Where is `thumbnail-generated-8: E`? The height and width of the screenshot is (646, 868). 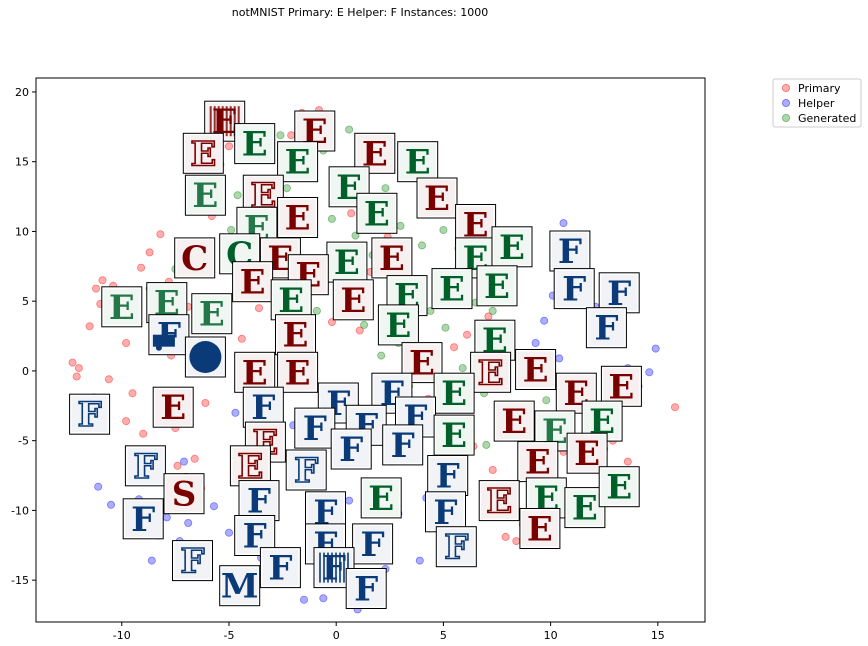 thumbnail-generated-8: E is located at coordinates (205, 195).